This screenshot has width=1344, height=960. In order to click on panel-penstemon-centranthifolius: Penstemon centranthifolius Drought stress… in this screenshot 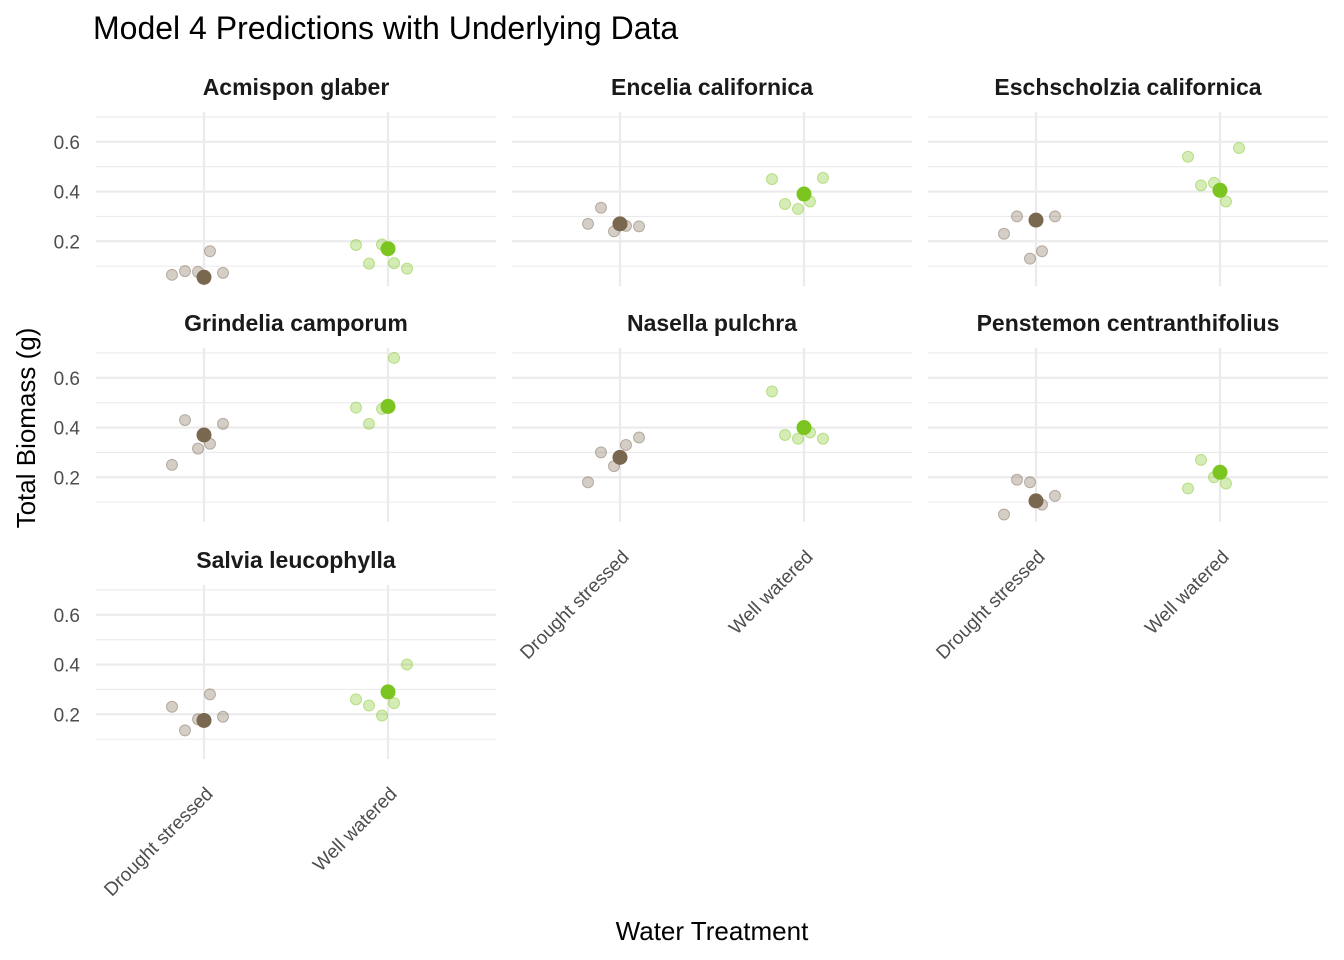, I will do `click(1128, 487)`.